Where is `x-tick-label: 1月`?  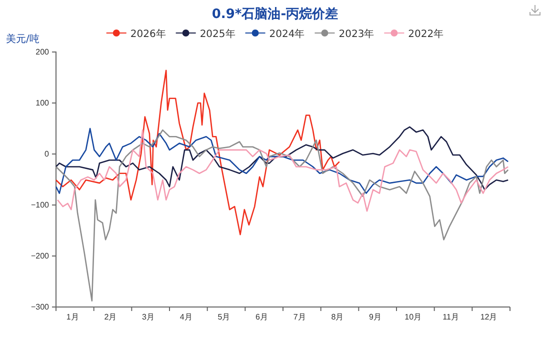 x-tick-label: 1月 is located at coordinates (72, 317).